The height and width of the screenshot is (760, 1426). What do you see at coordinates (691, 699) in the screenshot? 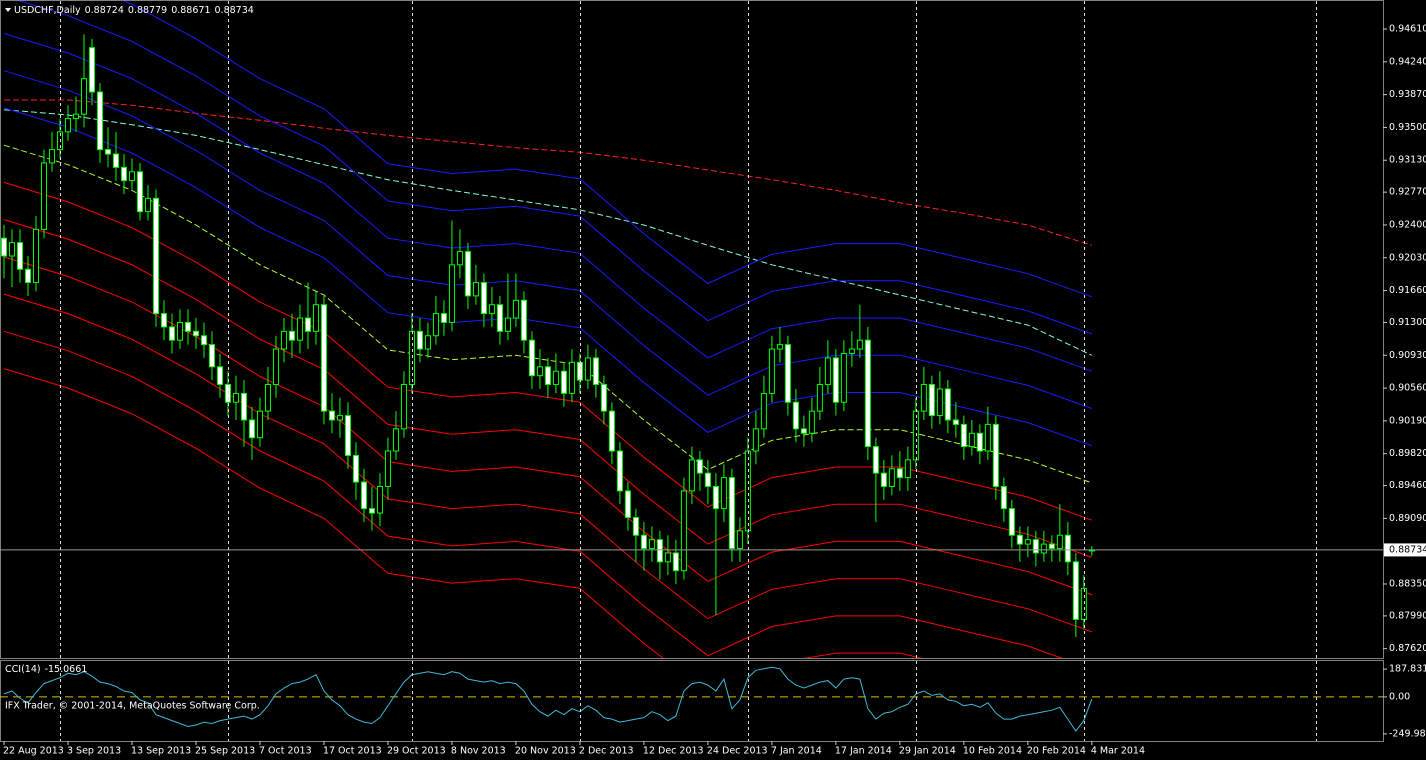
I see `cci-plot` at bounding box center [691, 699].